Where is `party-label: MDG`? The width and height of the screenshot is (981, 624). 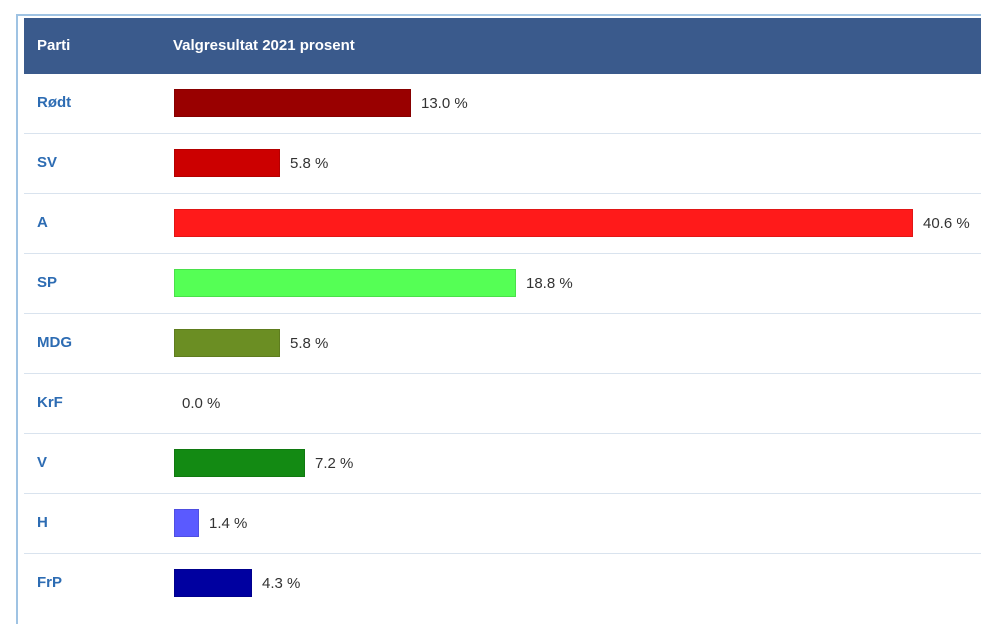 party-label: MDG is located at coordinates (54, 342).